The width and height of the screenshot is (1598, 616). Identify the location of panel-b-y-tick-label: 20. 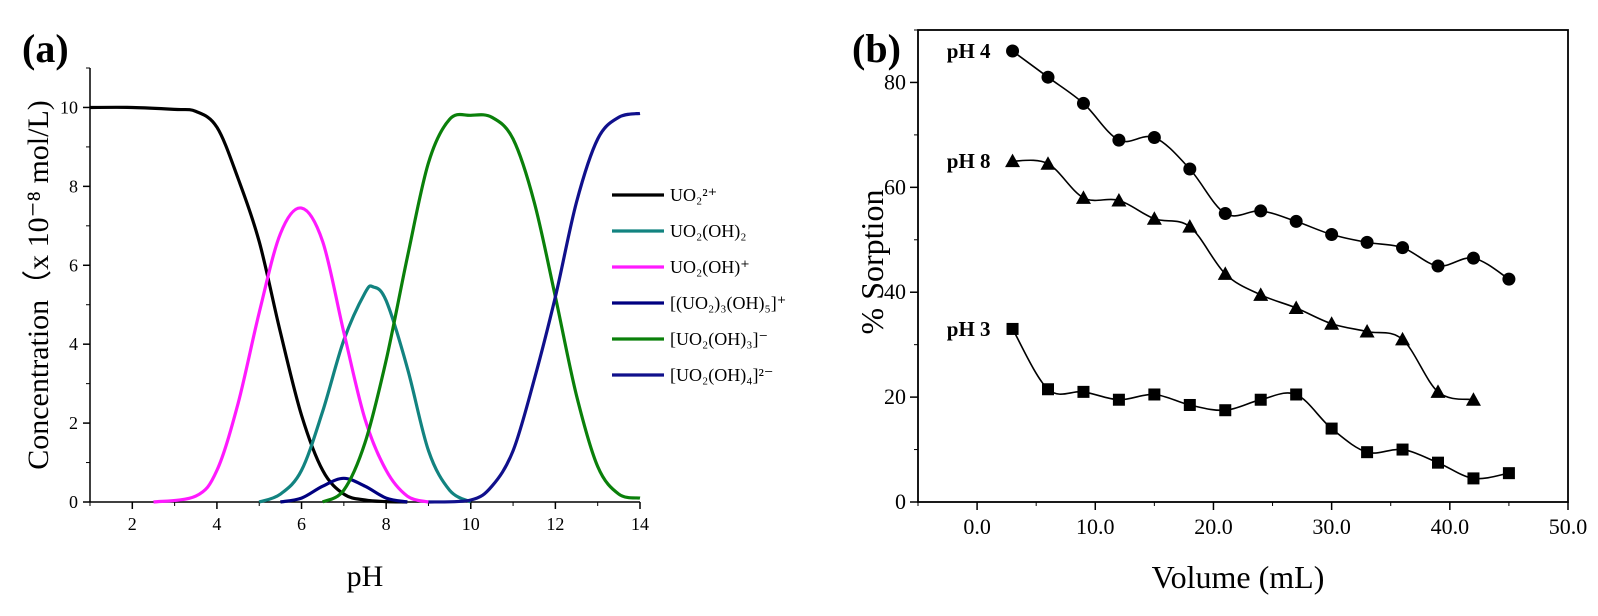
(895, 396).